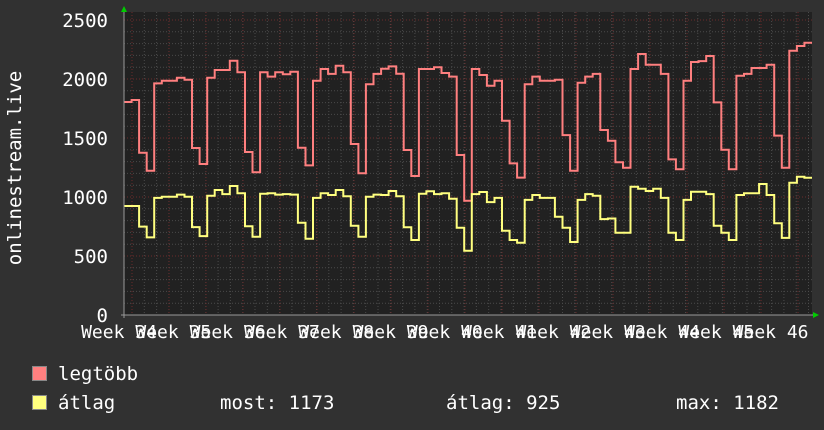 Image resolution: width=824 pixels, height=430 pixels. I want to click on x-tick-label: Week 34, so click(119, 332).